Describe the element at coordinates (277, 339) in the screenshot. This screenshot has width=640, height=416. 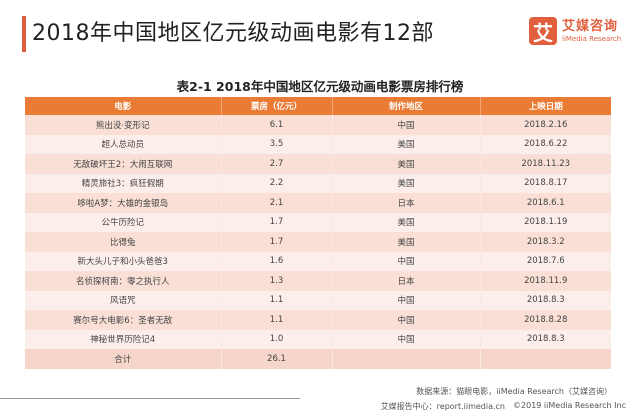
I see `cell-box-office: 1.0` at that location.